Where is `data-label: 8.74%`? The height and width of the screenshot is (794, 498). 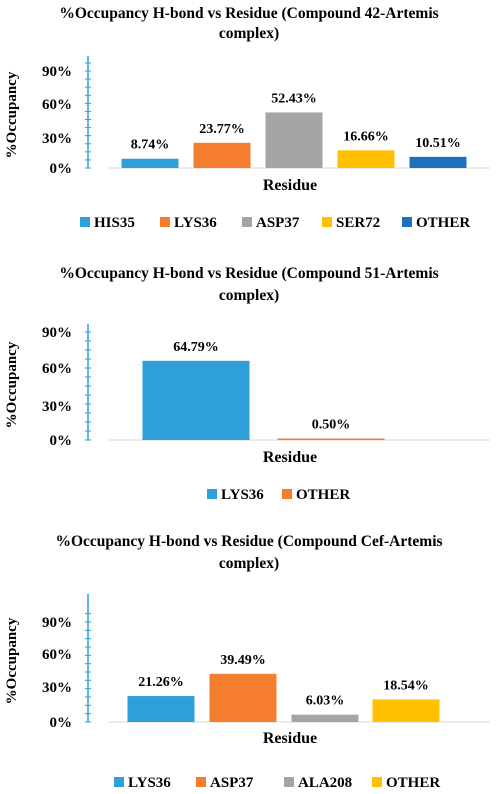
data-label: 8.74% is located at coordinates (150, 145).